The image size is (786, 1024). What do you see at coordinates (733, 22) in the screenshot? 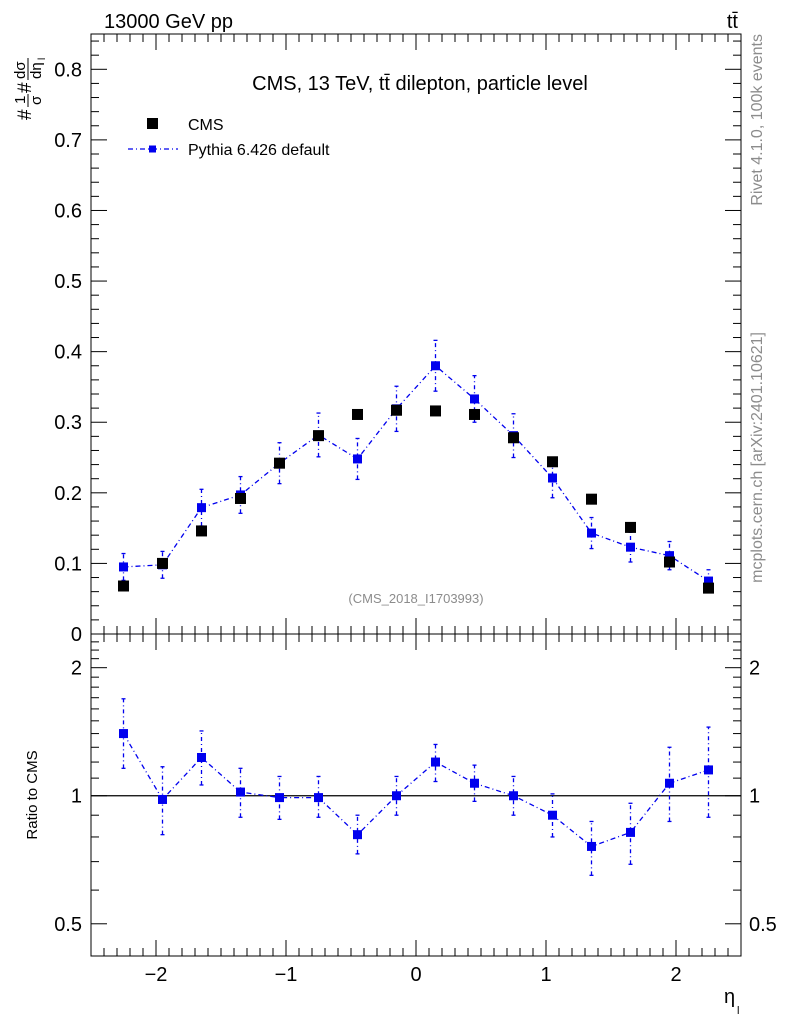
I see `process-label: tt̄` at bounding box center [733, 22].